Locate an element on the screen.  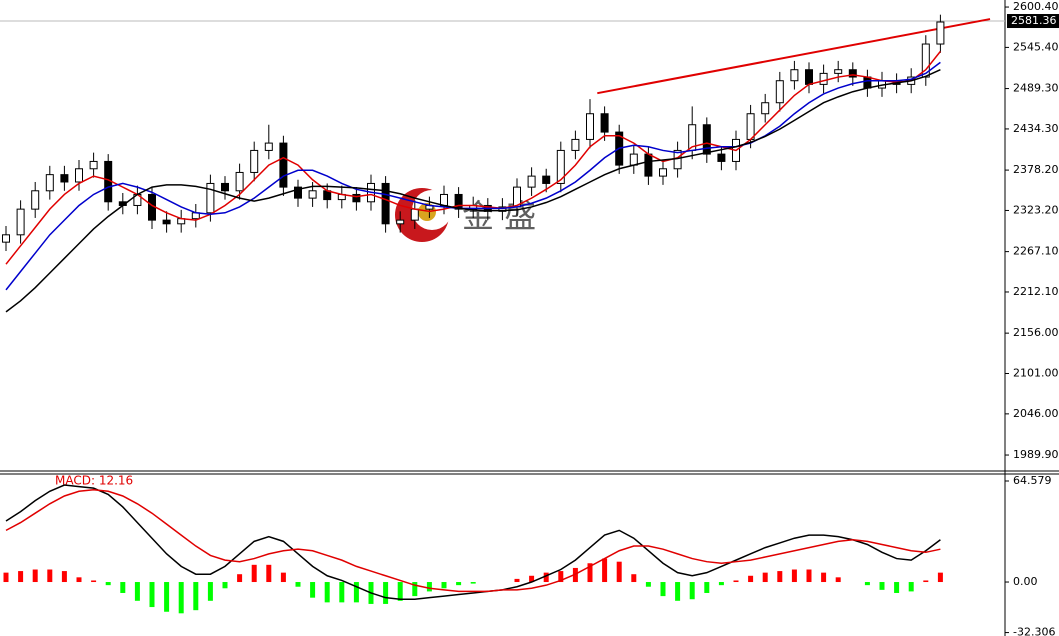
y-tick-label: 0.00 is located at coordinates (1025, 581).